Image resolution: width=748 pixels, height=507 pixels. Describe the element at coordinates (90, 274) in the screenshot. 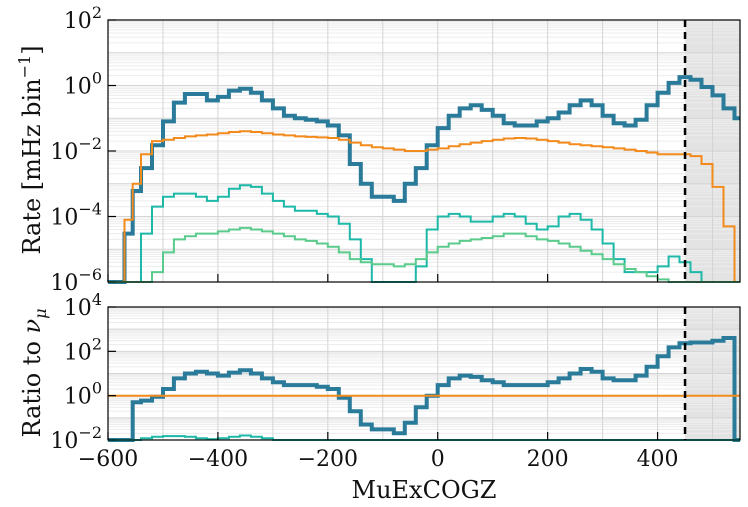

I see `top-y-tick-exponent: −6` at that location.